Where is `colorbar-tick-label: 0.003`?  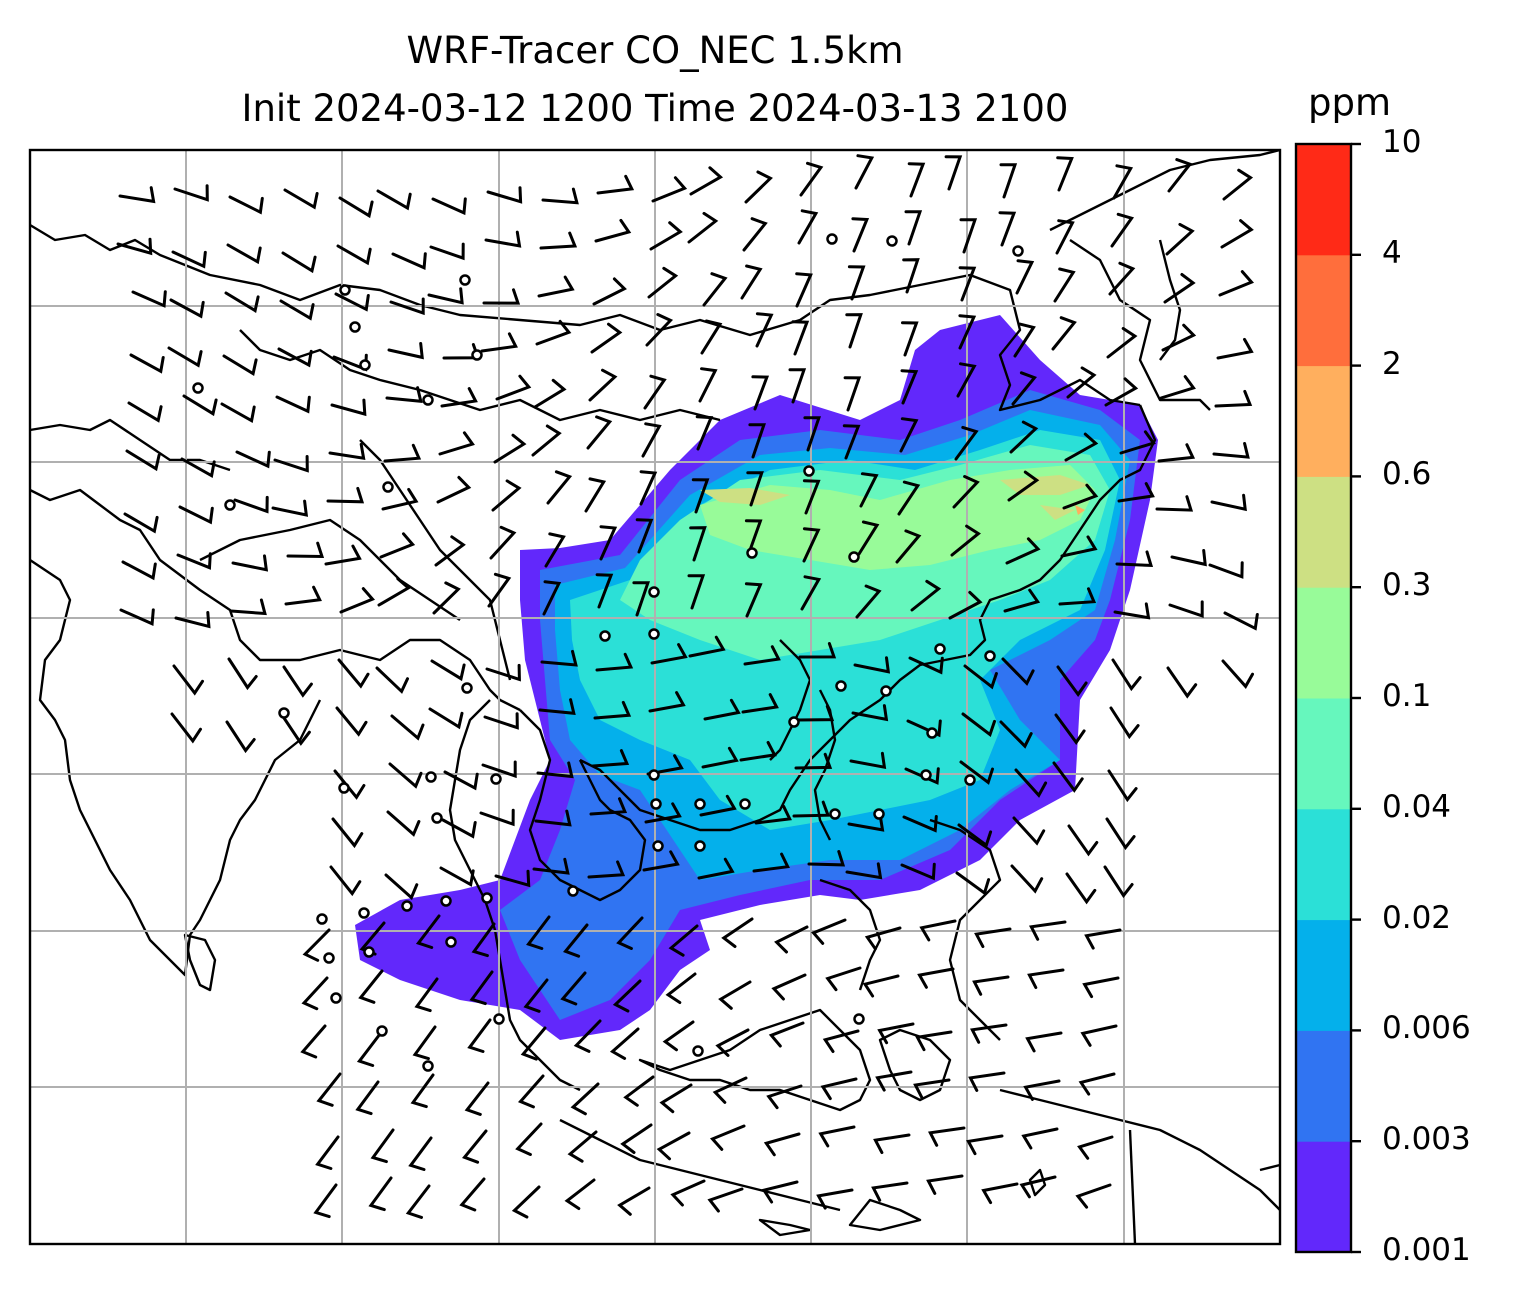
colorbar-tick-label: 0.003 is located at coordinates (1426, 1139).